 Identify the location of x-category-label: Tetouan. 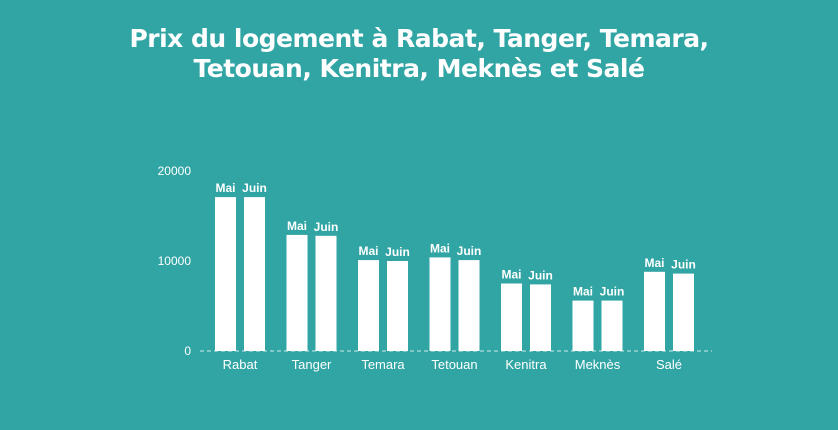
(454, 364).